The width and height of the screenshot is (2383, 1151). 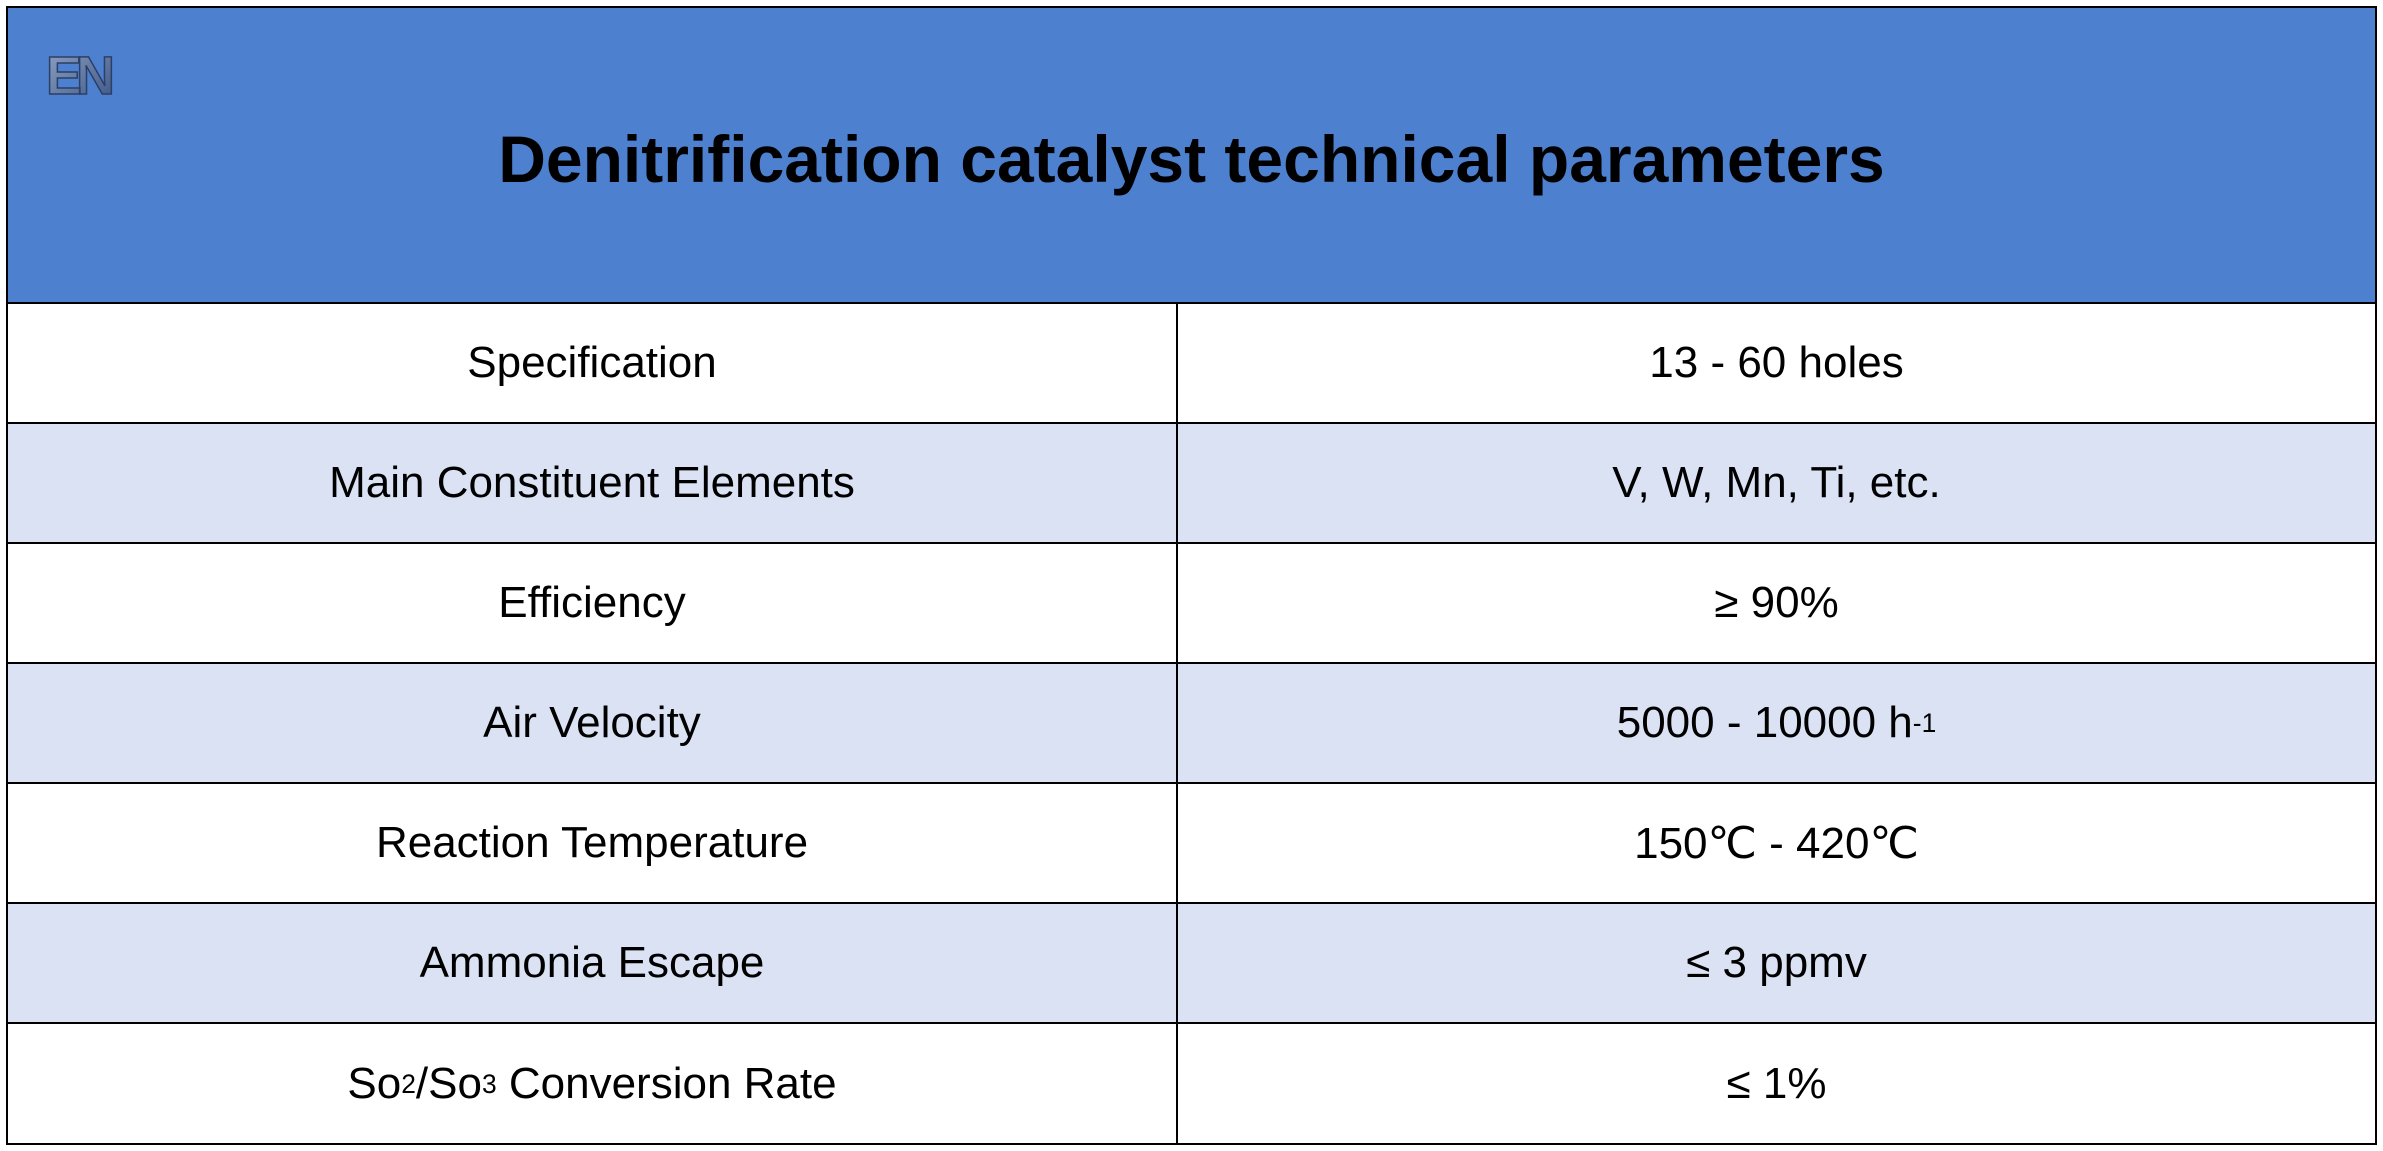 I want to click on table-row: So 2/So 3 Conversion Rate ≤ 1%, so click(x=1191, y=1083).